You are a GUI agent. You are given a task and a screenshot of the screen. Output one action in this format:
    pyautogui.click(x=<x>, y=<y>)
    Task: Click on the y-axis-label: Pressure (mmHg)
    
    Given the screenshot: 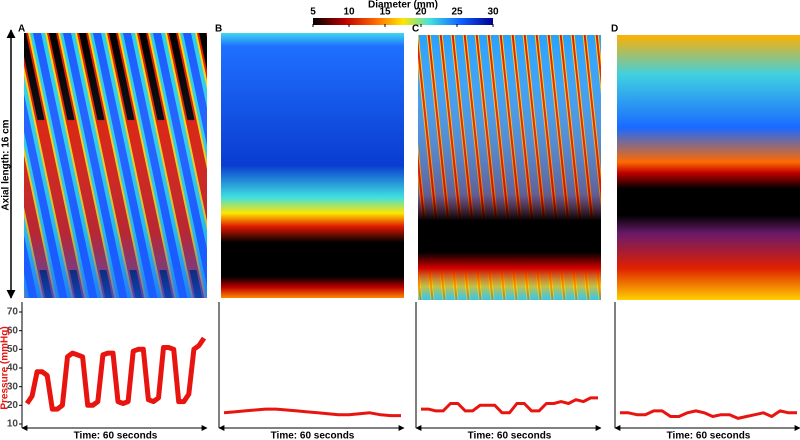 What is the action you would take?
    pyautogui.click(x=5, y=367)
    